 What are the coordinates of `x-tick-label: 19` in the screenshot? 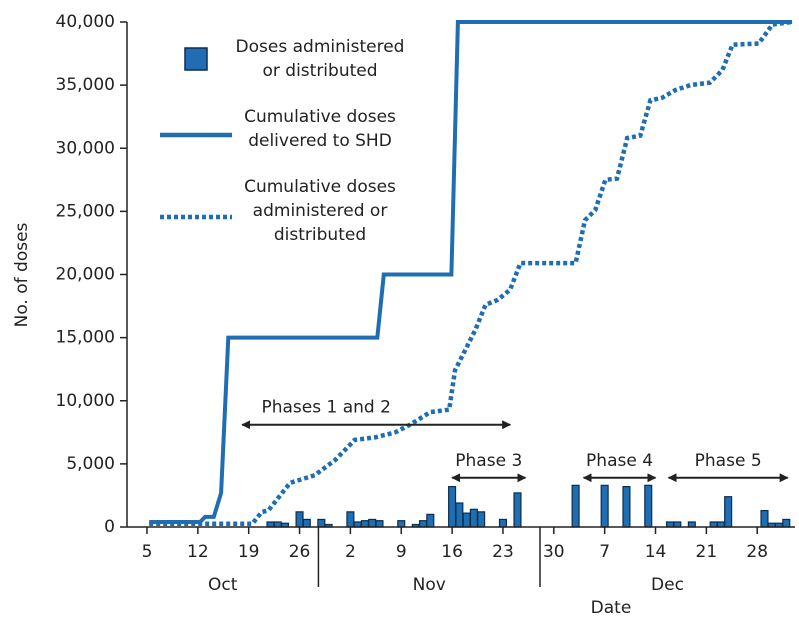 It's located at (249, 552).